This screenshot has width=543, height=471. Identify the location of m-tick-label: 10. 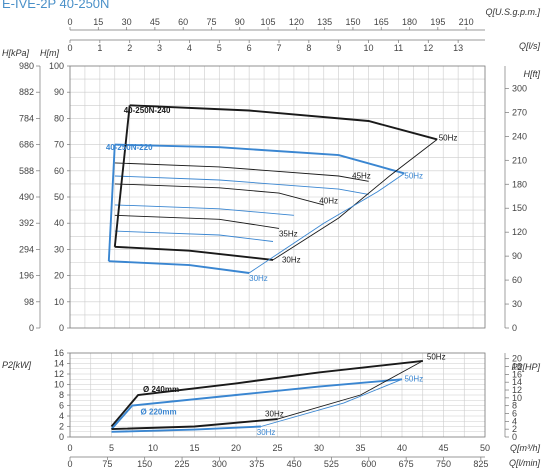
(59, 302).